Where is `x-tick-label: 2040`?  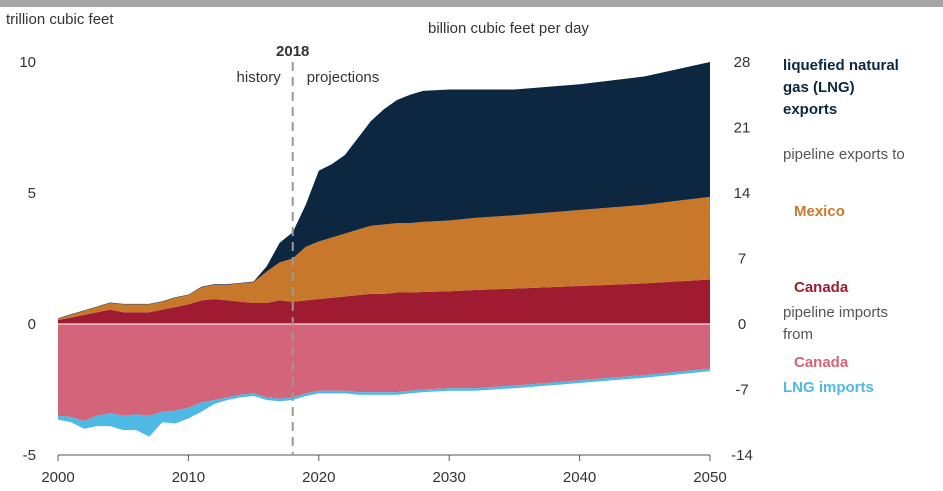
x-tick-label: 2040 is located at coordinates (579, 477).